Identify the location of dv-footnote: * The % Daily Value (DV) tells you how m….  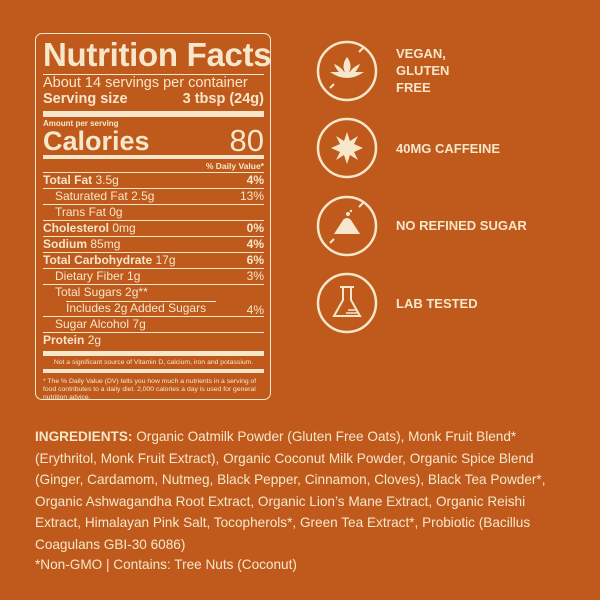
(150, 389).